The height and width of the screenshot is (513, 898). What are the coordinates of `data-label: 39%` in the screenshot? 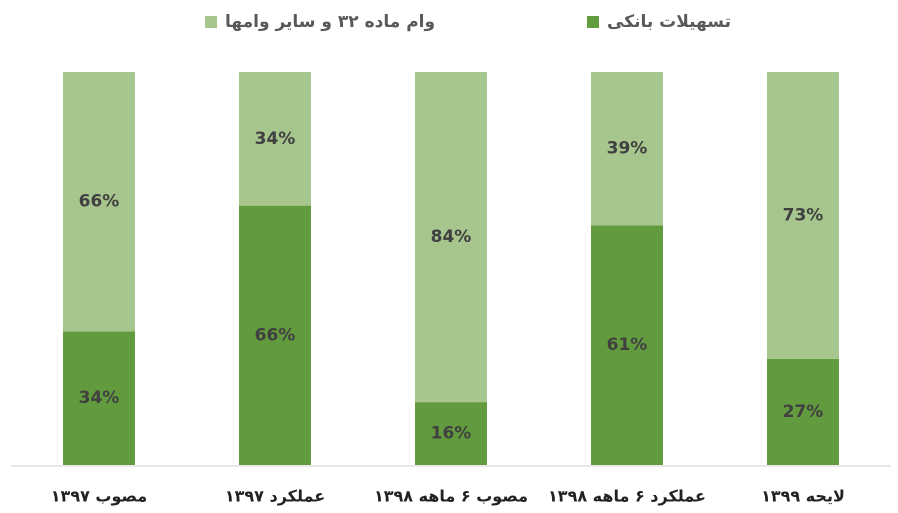 It's located at (627, 149).